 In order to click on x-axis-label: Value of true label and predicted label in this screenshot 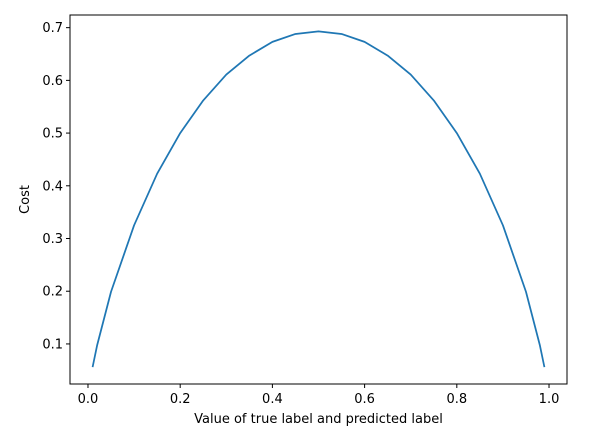, I will do `click(318, 419)`.